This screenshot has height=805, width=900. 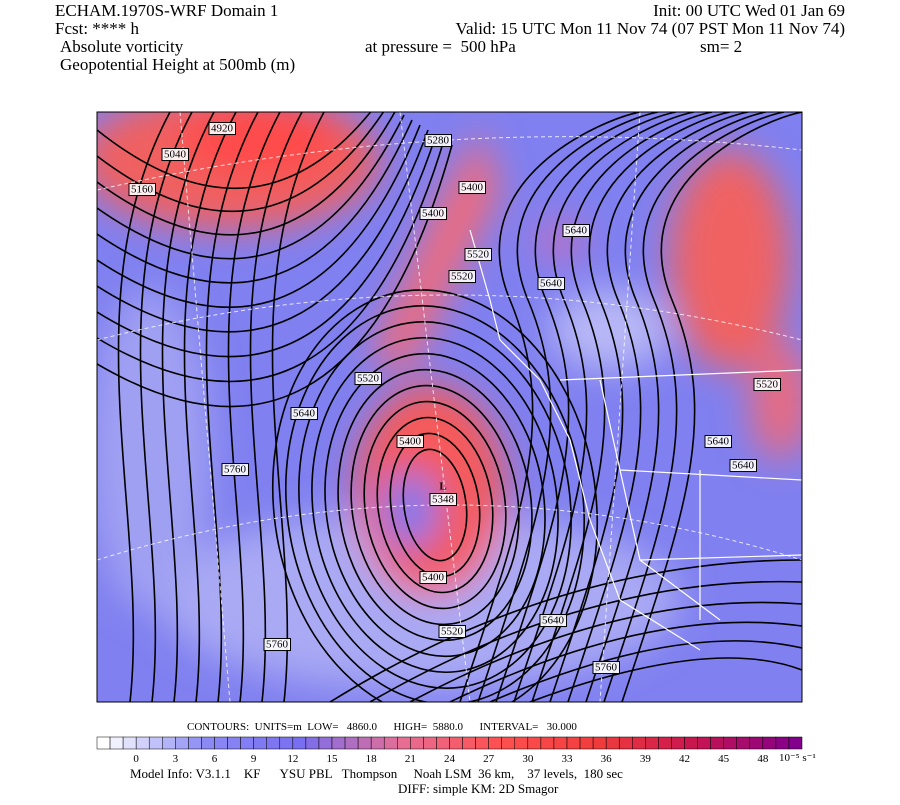 I want to click on smoothing: sm= 2, so click(x=721, y=46).